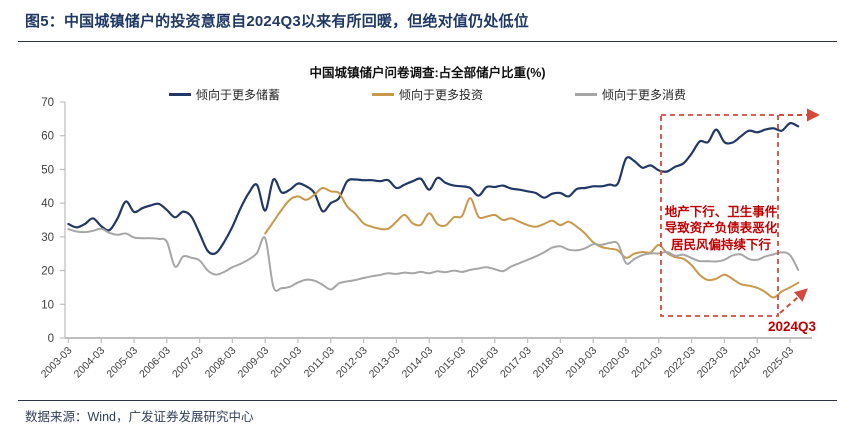 The height and width of the screenshot is (437, 855). Describe the element at coordinates (90, 363) in the screenshot. I see `svg-text: 2004-03` at that location.